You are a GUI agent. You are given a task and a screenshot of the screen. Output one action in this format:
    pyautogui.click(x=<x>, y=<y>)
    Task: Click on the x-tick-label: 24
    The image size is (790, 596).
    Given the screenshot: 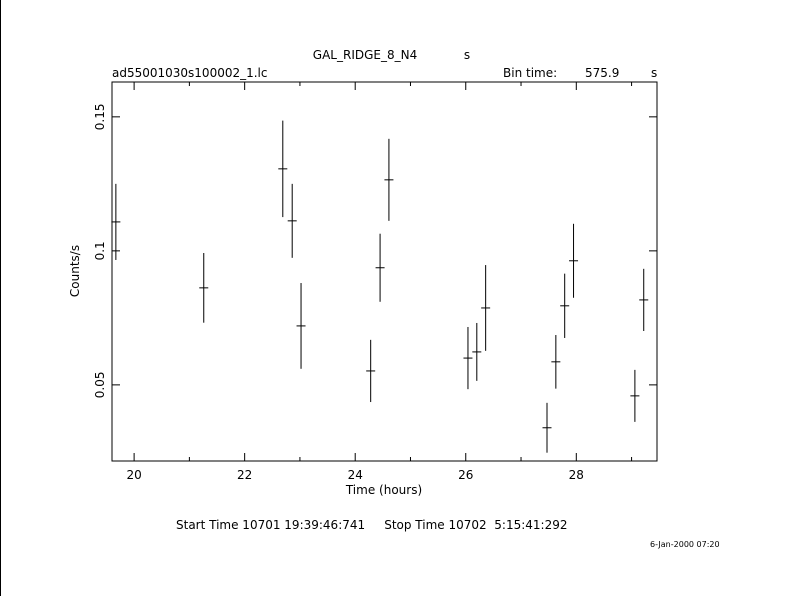 What is the action you would take?
    pyautogui.click(x=355, y=475)
    